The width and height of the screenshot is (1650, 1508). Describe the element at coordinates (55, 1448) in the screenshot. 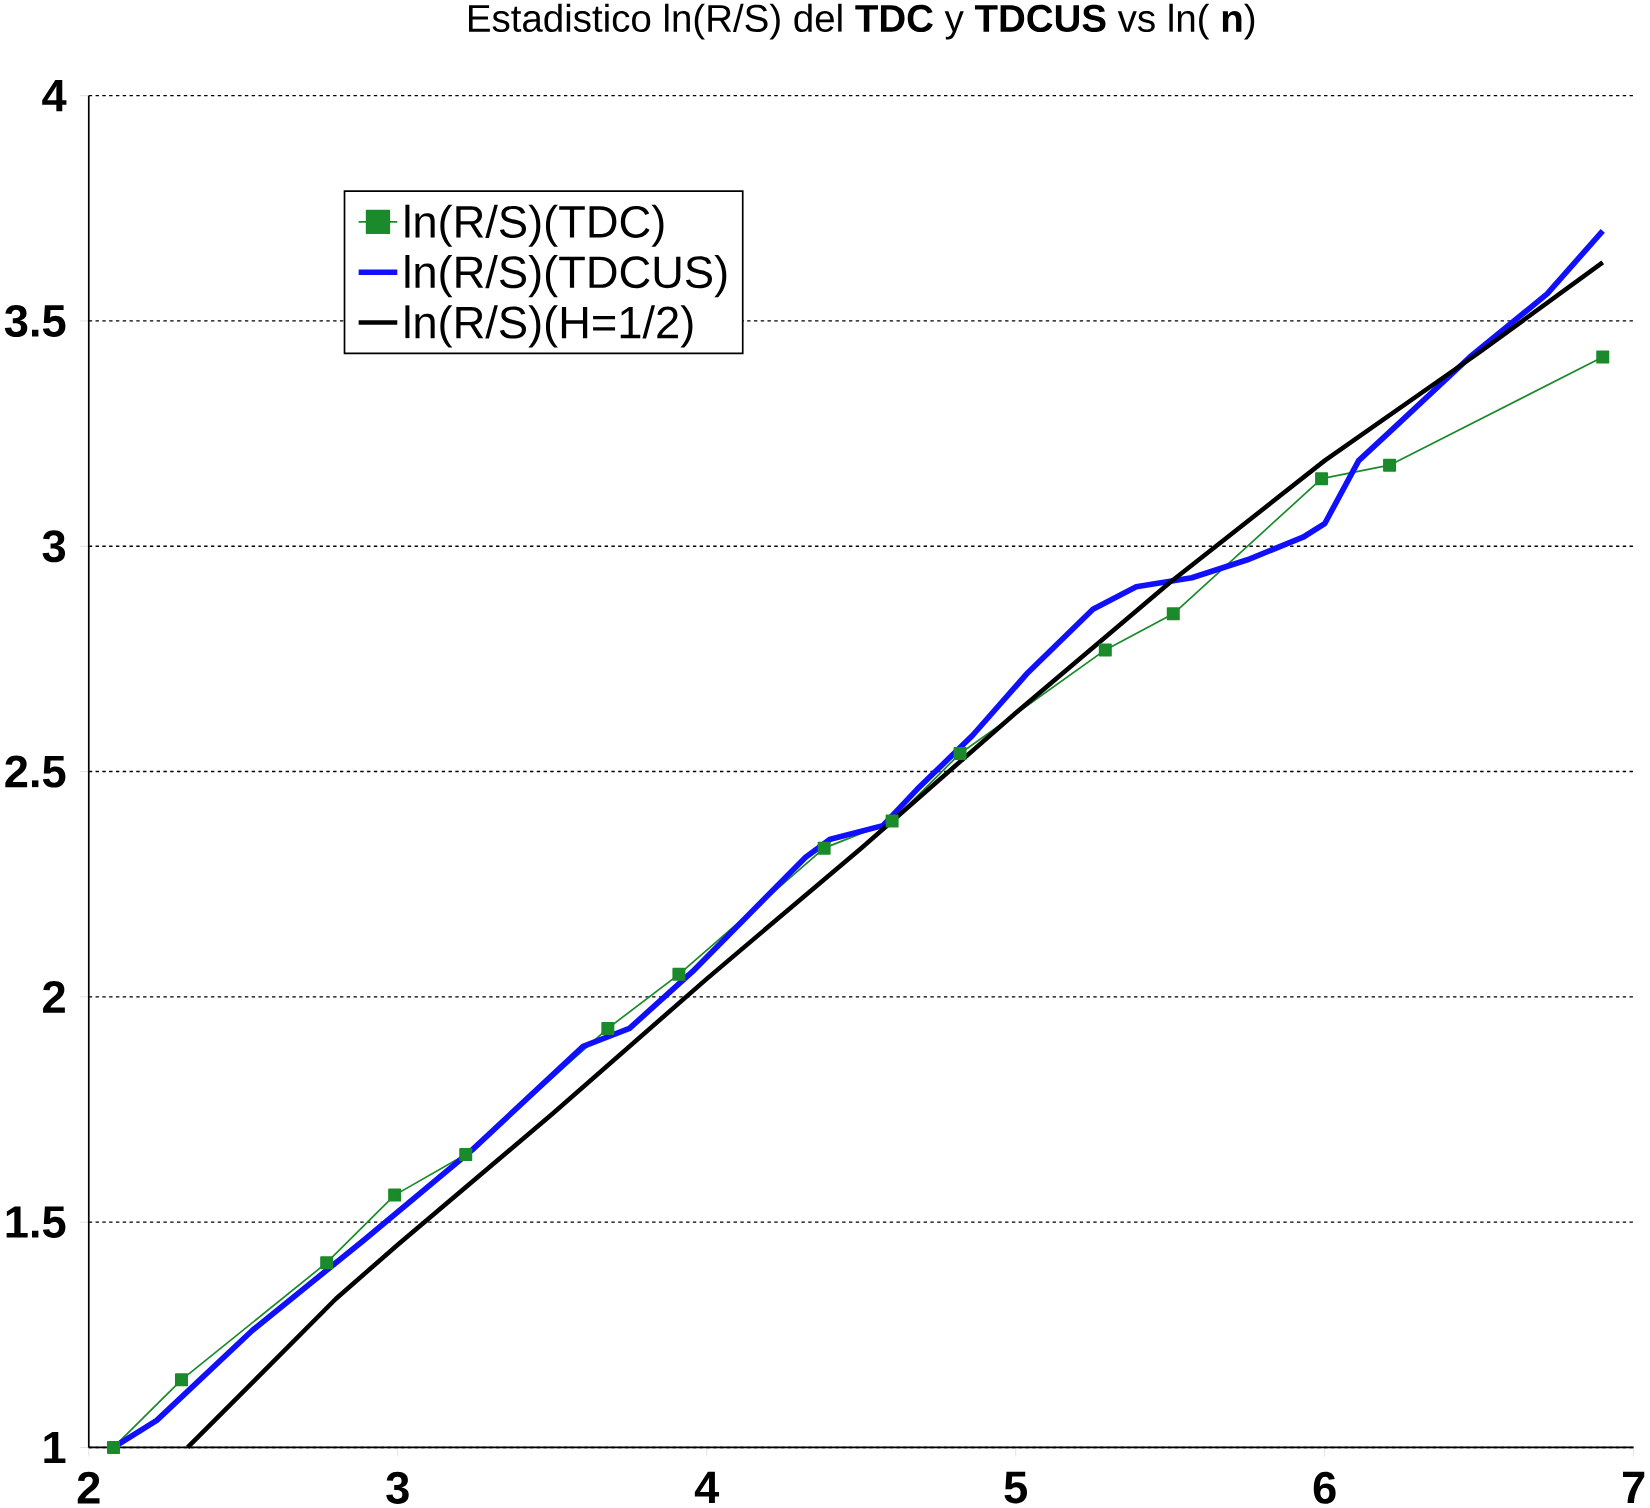

I see `y-tick-label: 1` at that location.